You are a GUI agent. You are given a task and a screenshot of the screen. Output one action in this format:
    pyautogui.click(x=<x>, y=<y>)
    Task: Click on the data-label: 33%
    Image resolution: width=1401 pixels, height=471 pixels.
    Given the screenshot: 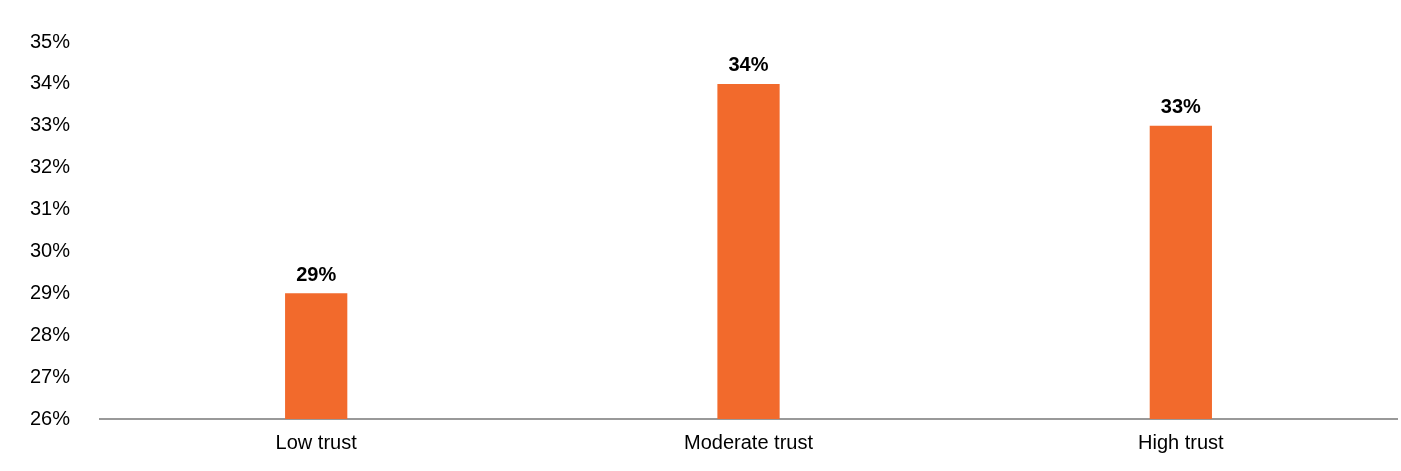 What is the action you would take?
    pyautogui.click(x=1181, y=106)
    